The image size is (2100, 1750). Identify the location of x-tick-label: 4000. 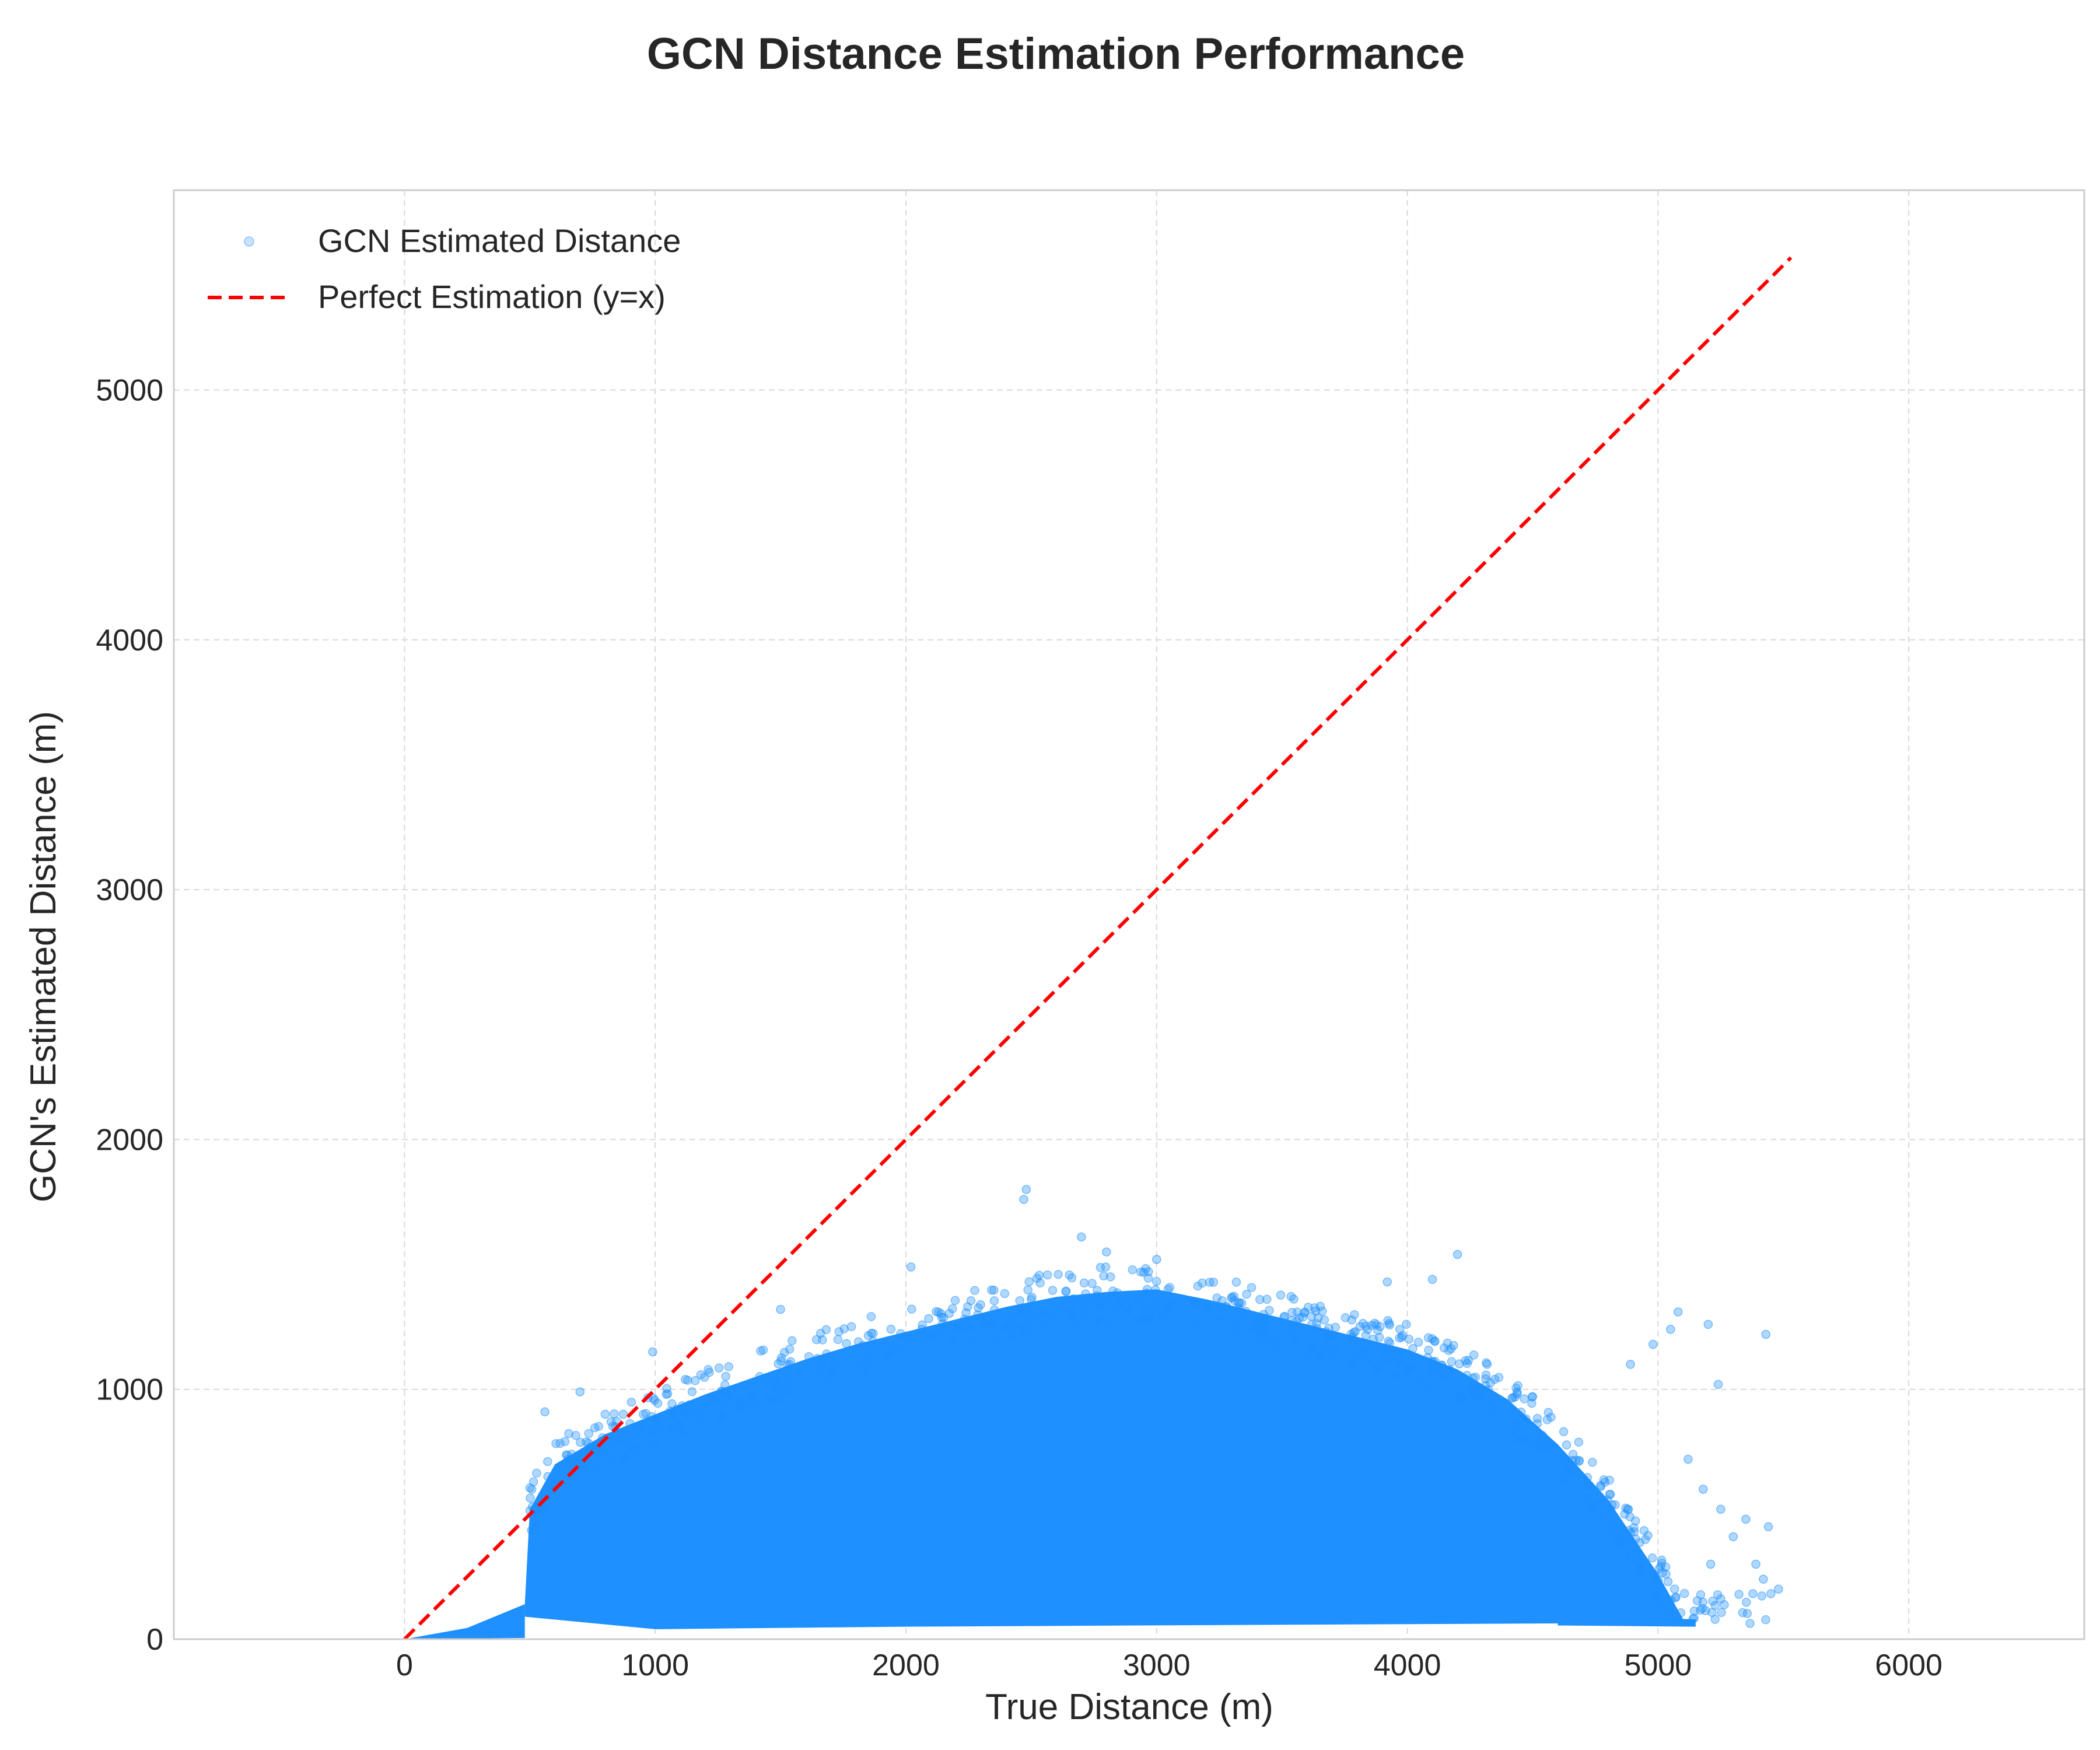
(1407, 1665).